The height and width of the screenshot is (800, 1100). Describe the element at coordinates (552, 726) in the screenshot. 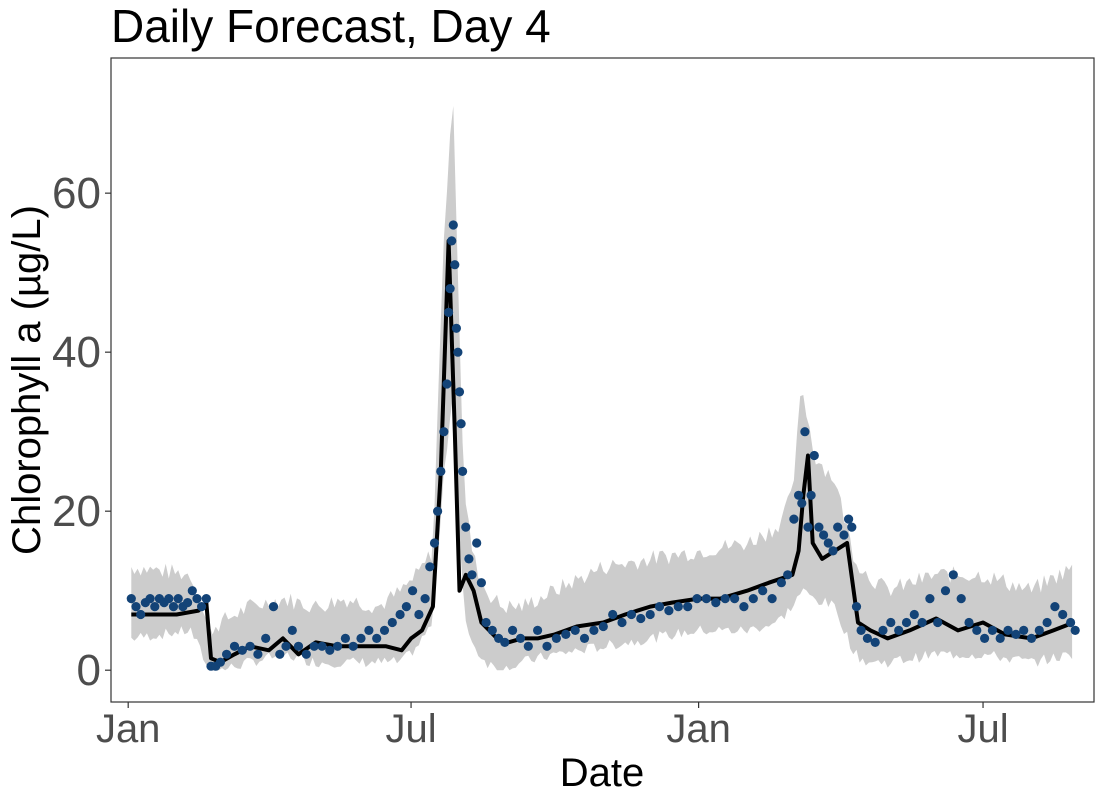

I see `x-axis-ticks: Jan Jul Jan Jul` at that location.